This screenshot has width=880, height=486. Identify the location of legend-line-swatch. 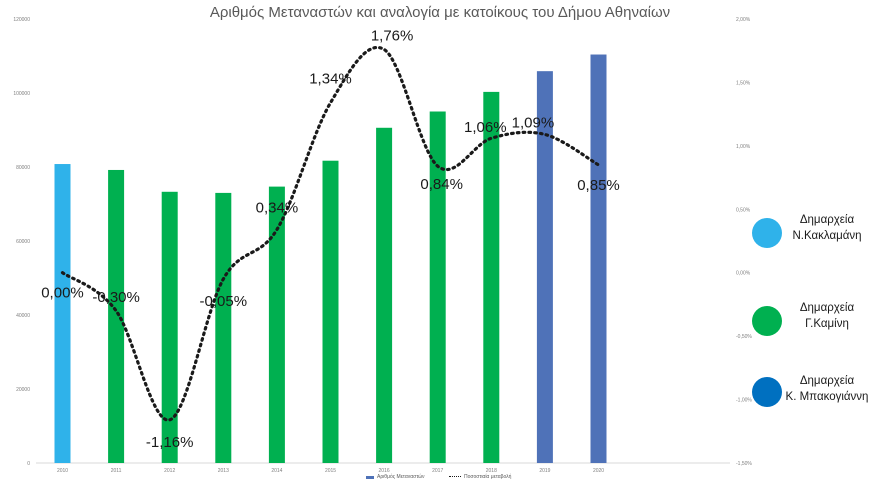
(455, 476).